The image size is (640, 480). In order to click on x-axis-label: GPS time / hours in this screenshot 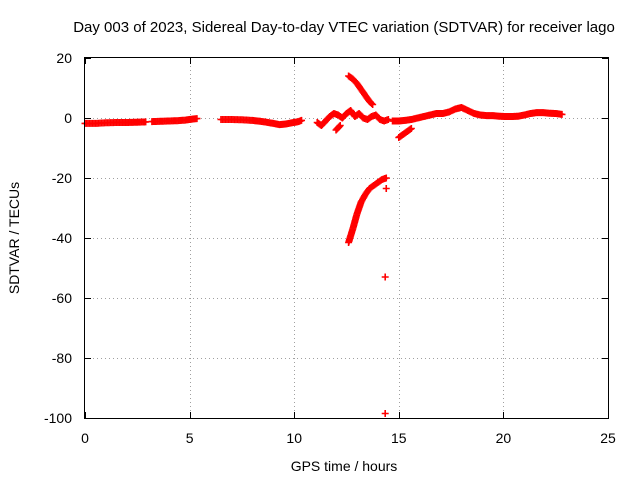, I will do `click(344, 466)`.